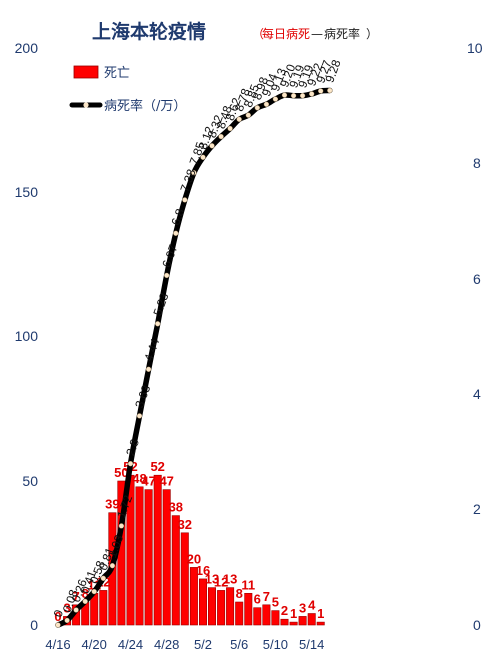  What do you see at coordinates (475, 48) in the screenshot?
I see `y-right-tick: 10` at bounding box center [475, 48].